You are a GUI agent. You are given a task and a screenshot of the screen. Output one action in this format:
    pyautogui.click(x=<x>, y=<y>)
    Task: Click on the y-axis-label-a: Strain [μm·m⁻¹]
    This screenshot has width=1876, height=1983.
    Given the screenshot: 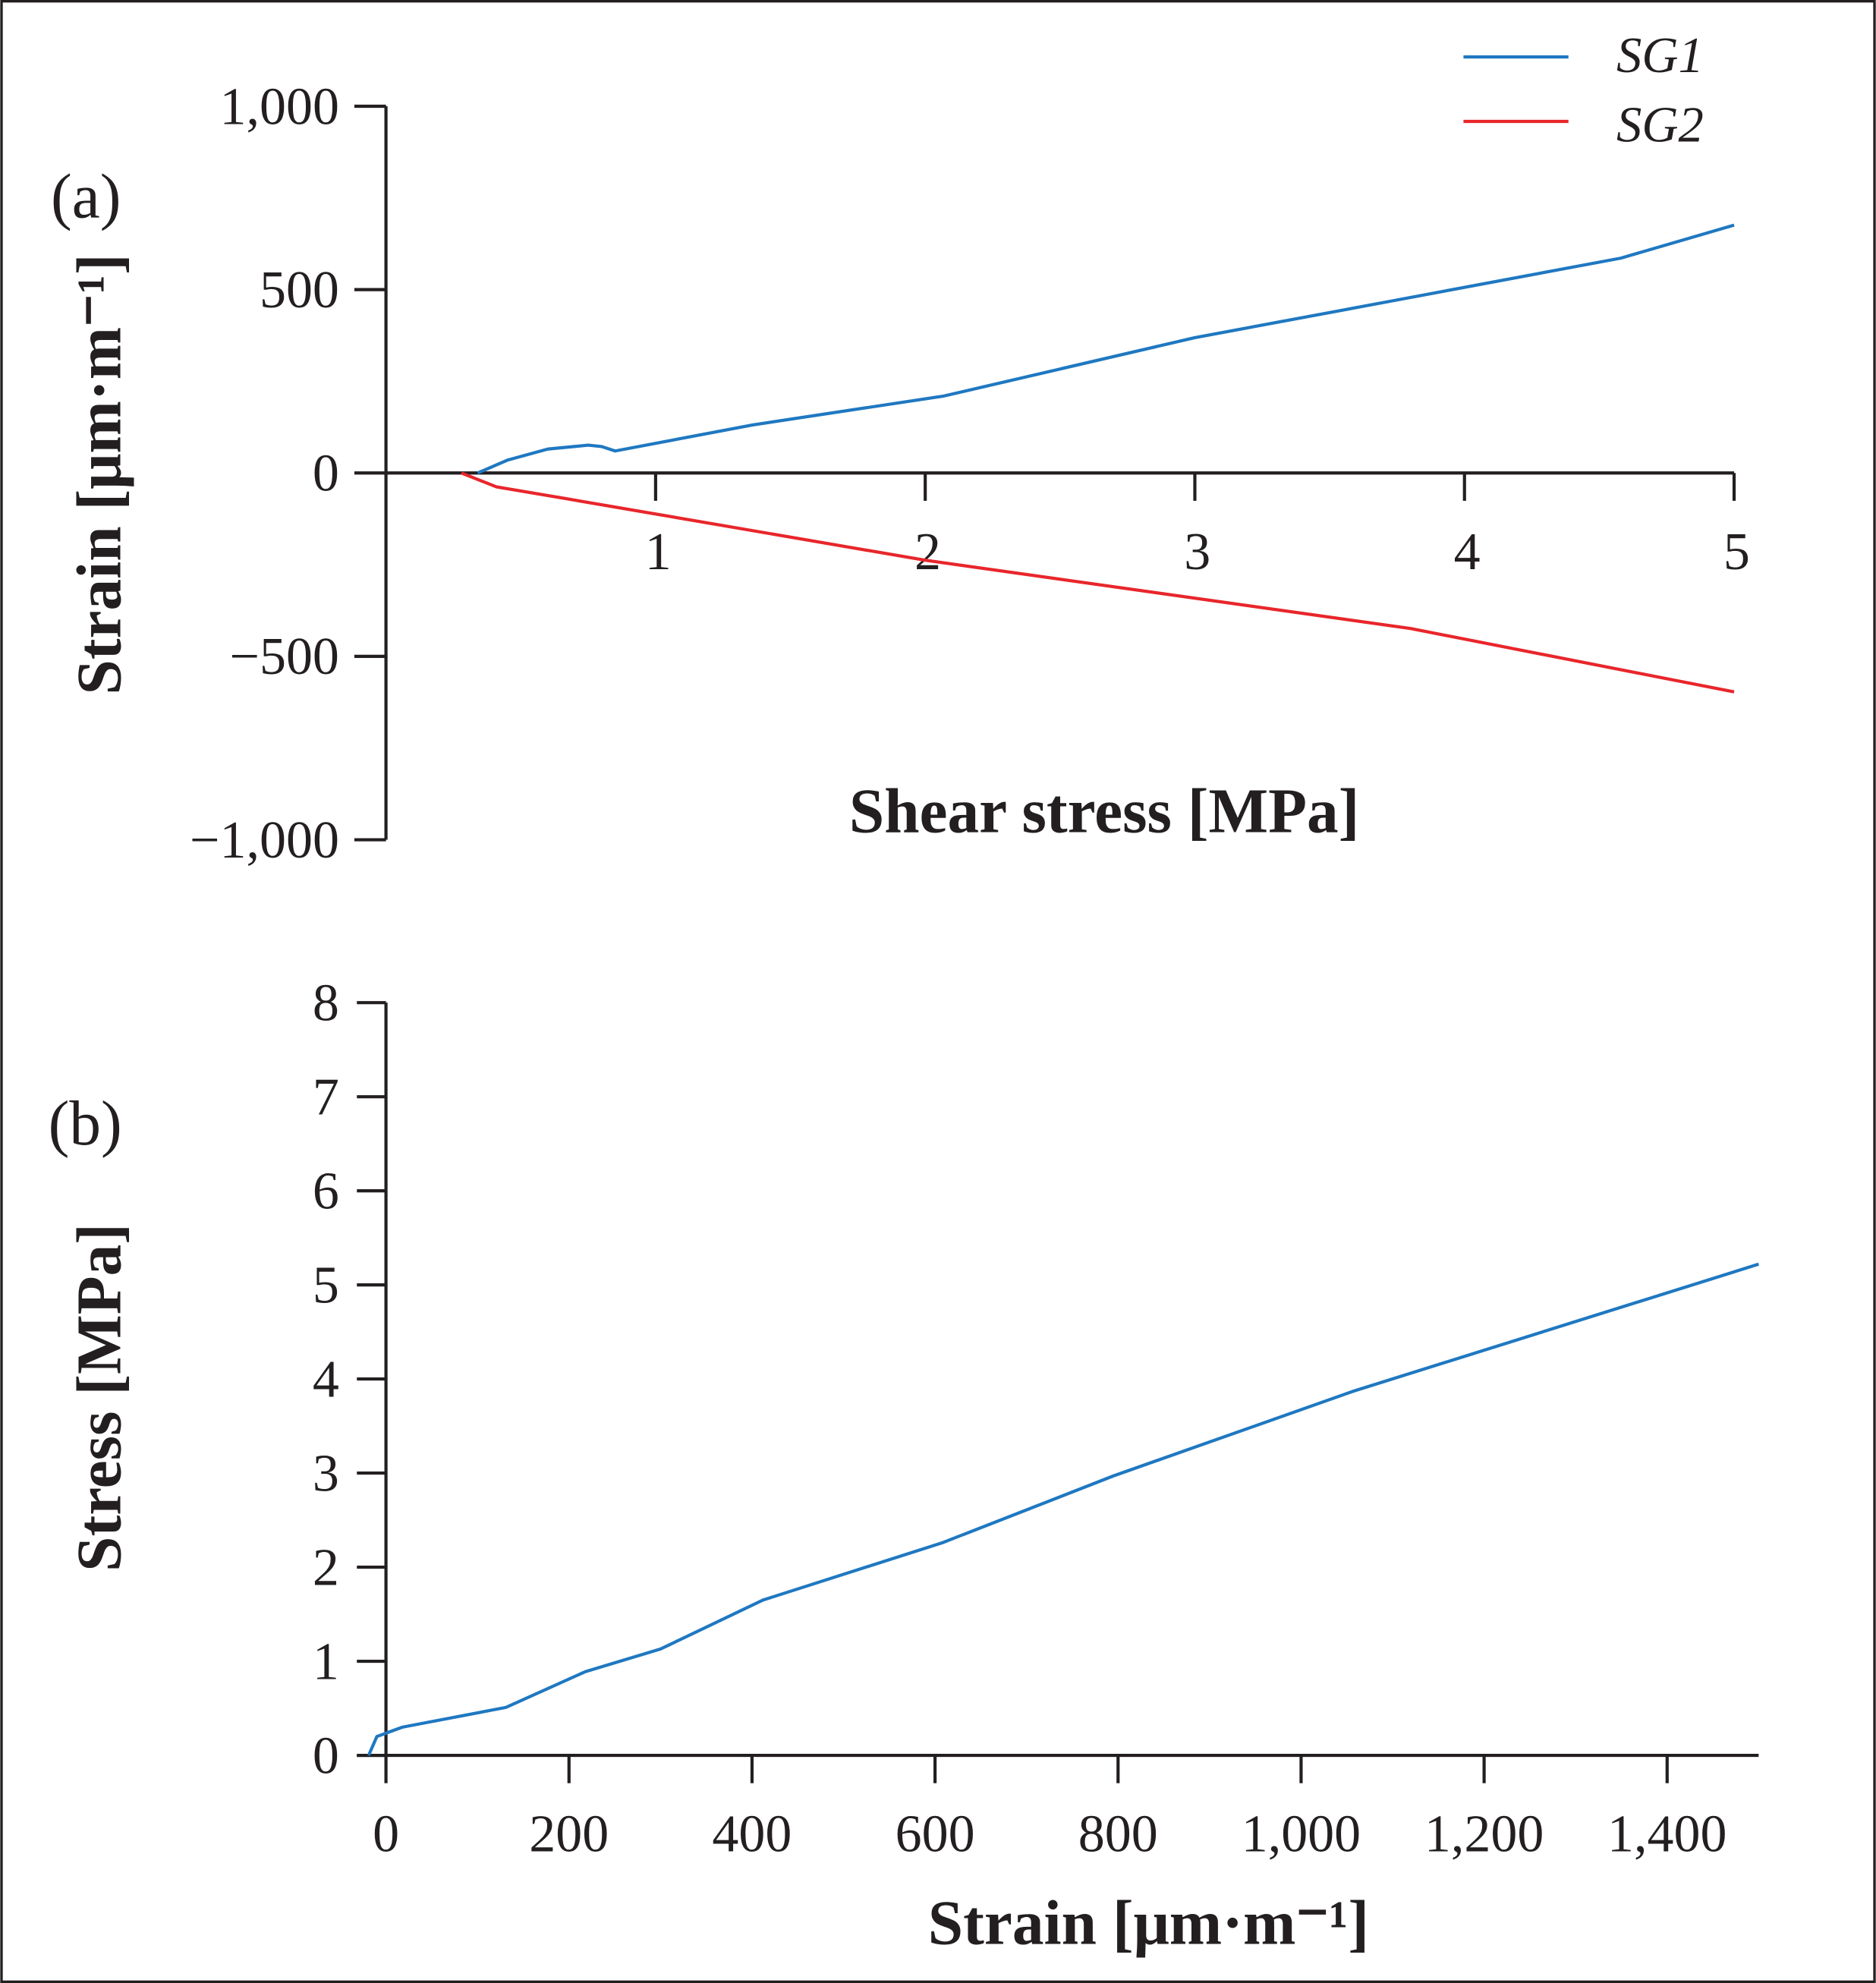 What is the action you would take?
    pyautogui.click(x=100, y=473)
    